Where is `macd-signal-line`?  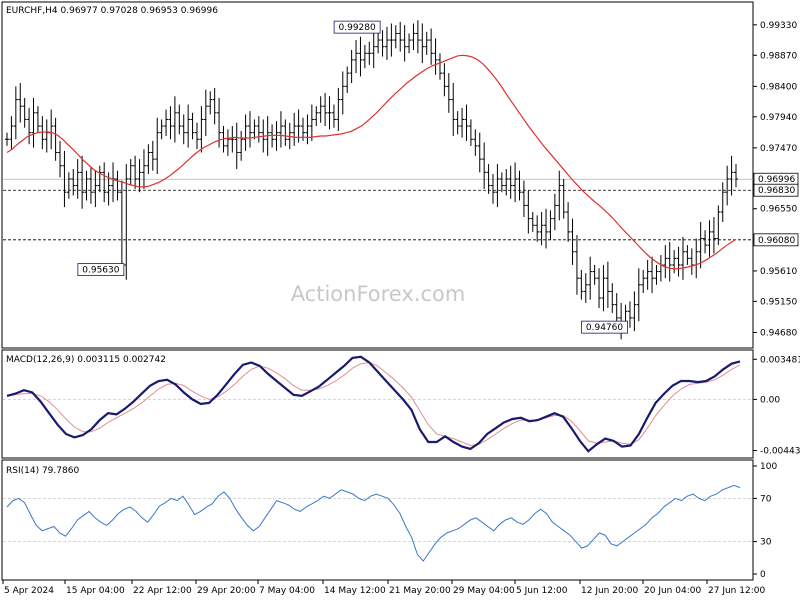
macd-signal-line is located at coordinates (373, 404).